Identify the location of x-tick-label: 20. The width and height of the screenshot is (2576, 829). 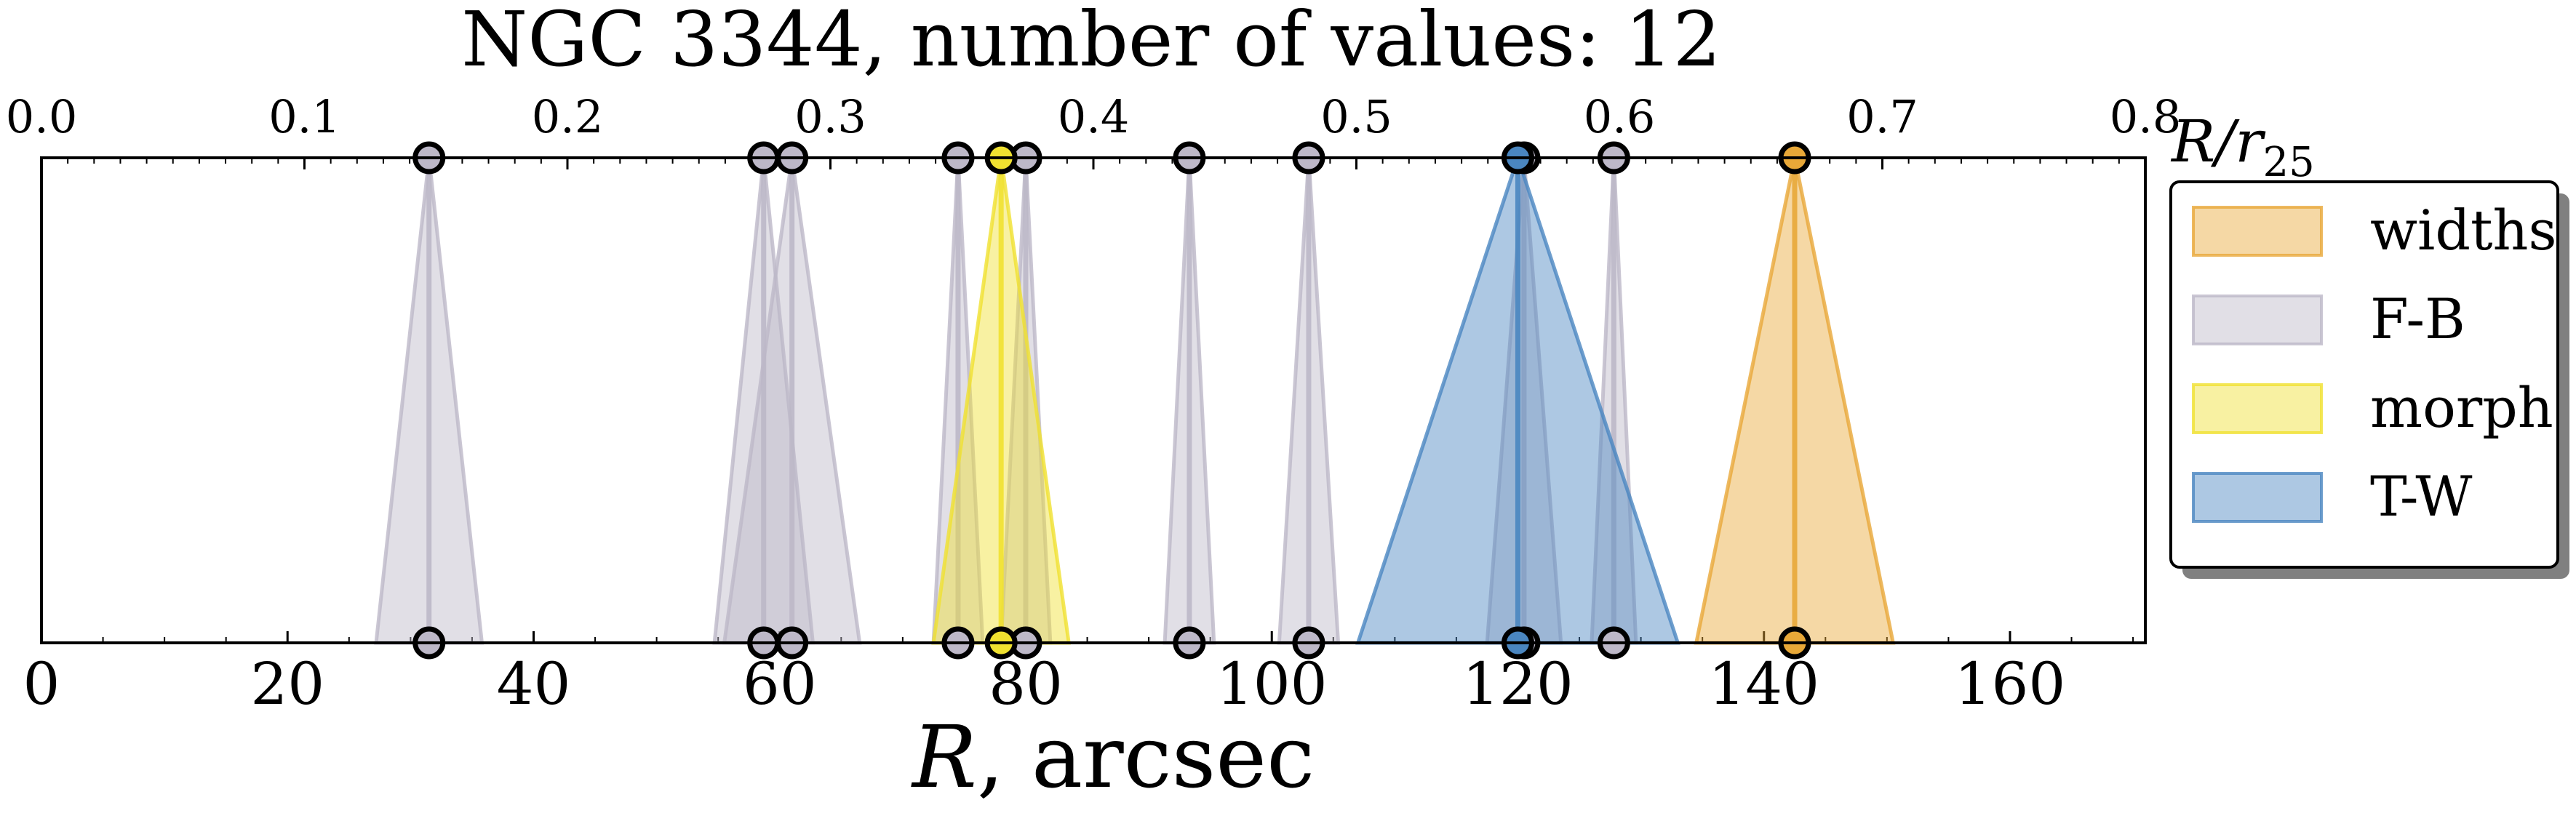
(287, 684).